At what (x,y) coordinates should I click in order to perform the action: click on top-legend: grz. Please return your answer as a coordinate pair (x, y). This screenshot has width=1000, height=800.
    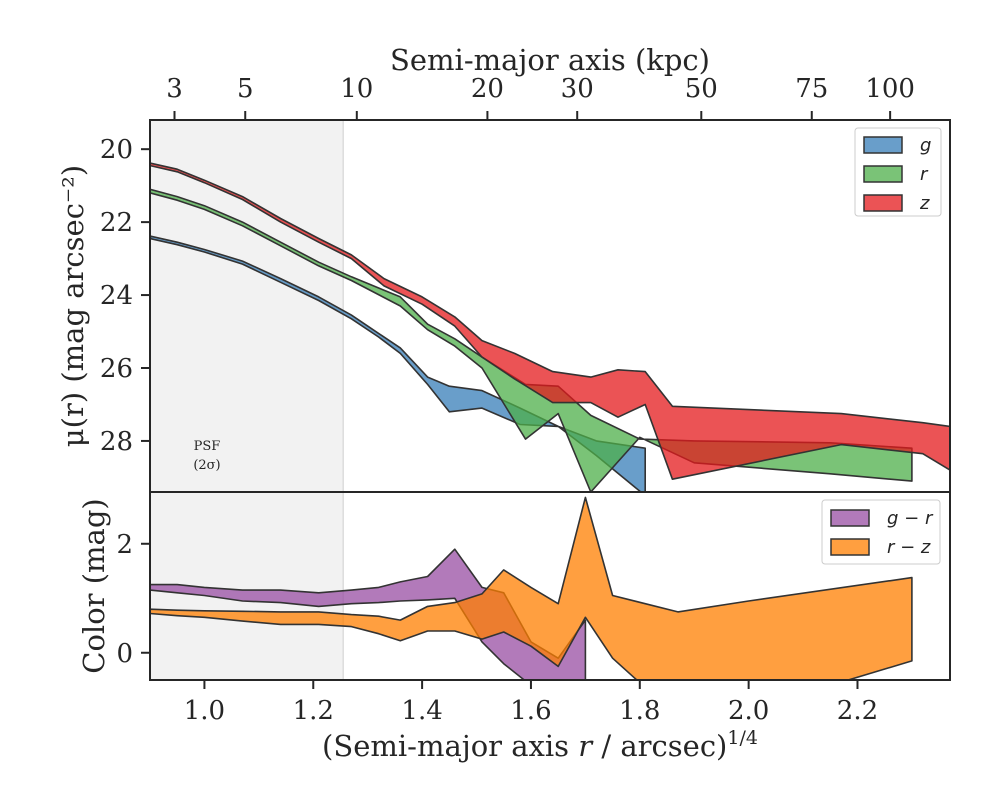
    Looking at the image, I should click on (898, 172).